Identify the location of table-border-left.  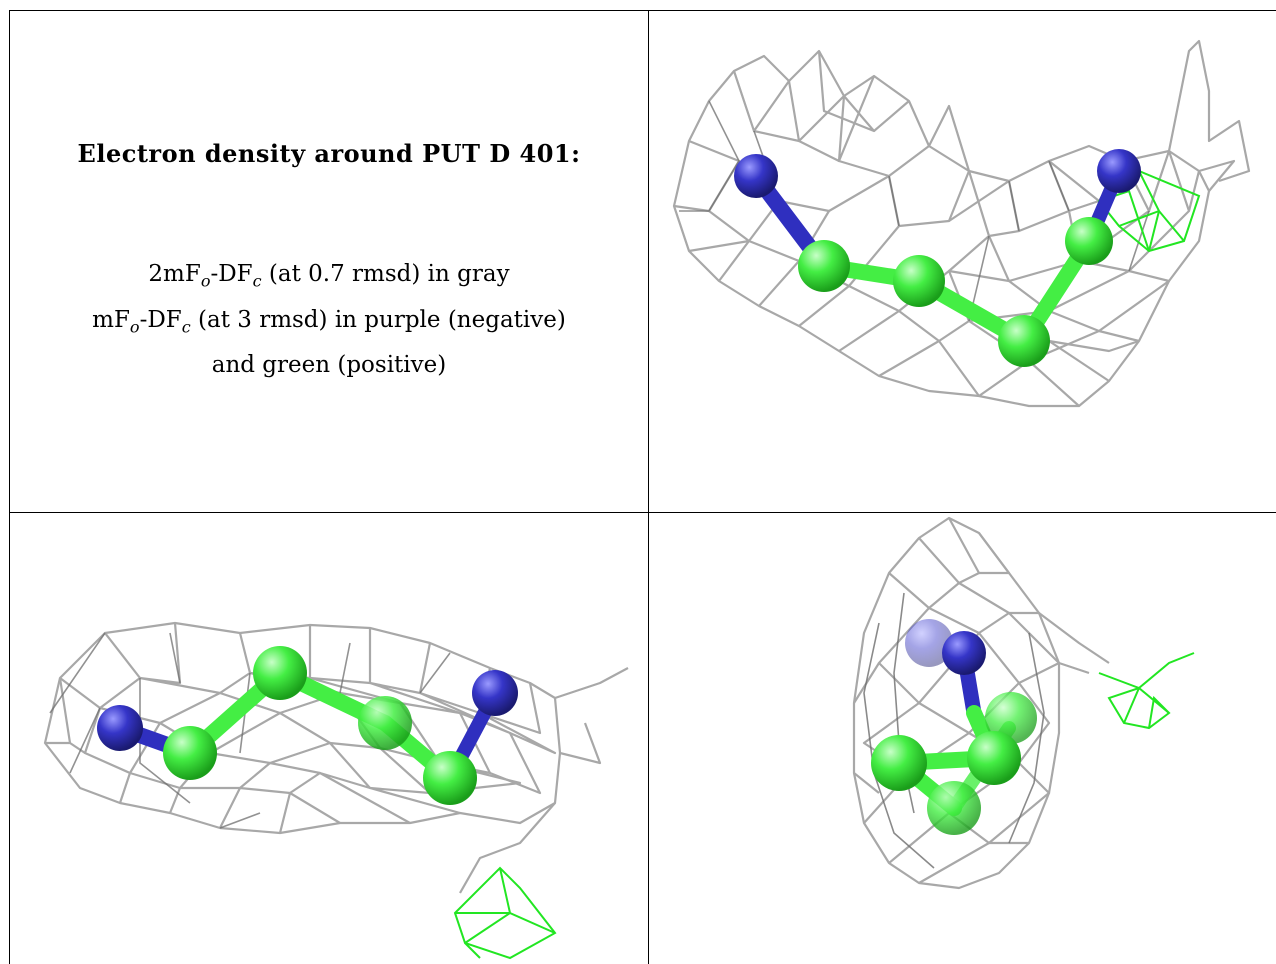
(9, 487).